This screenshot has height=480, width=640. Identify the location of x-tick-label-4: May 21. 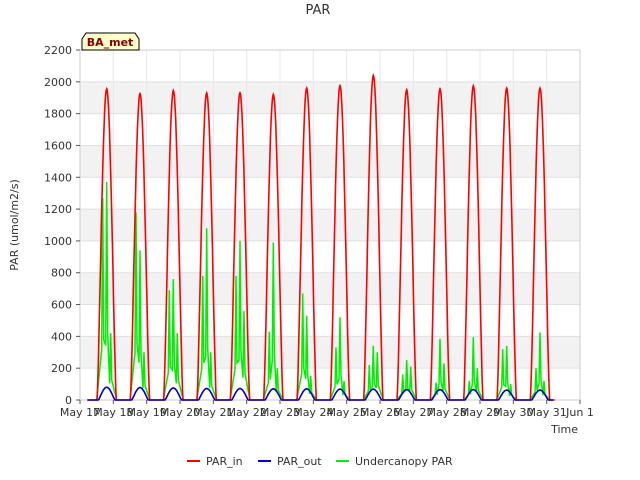
(213, 412).